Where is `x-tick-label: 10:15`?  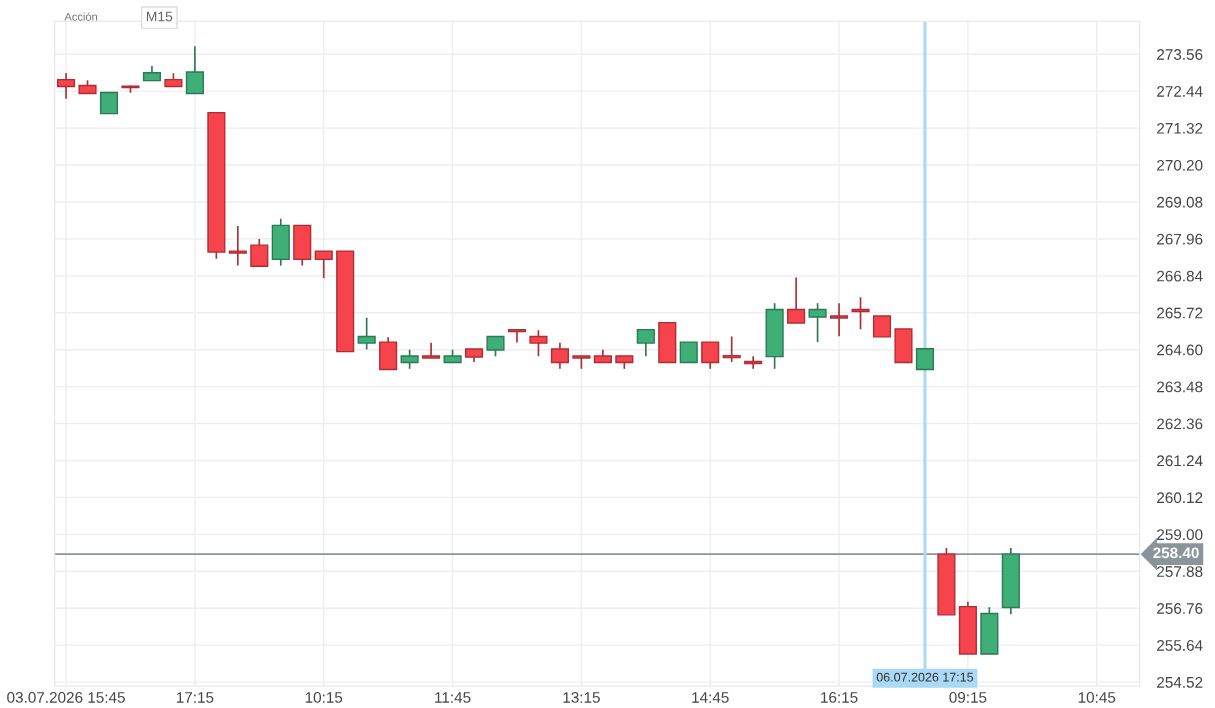
x-tick-label: 10:15 is located at coordinates (324, 697).